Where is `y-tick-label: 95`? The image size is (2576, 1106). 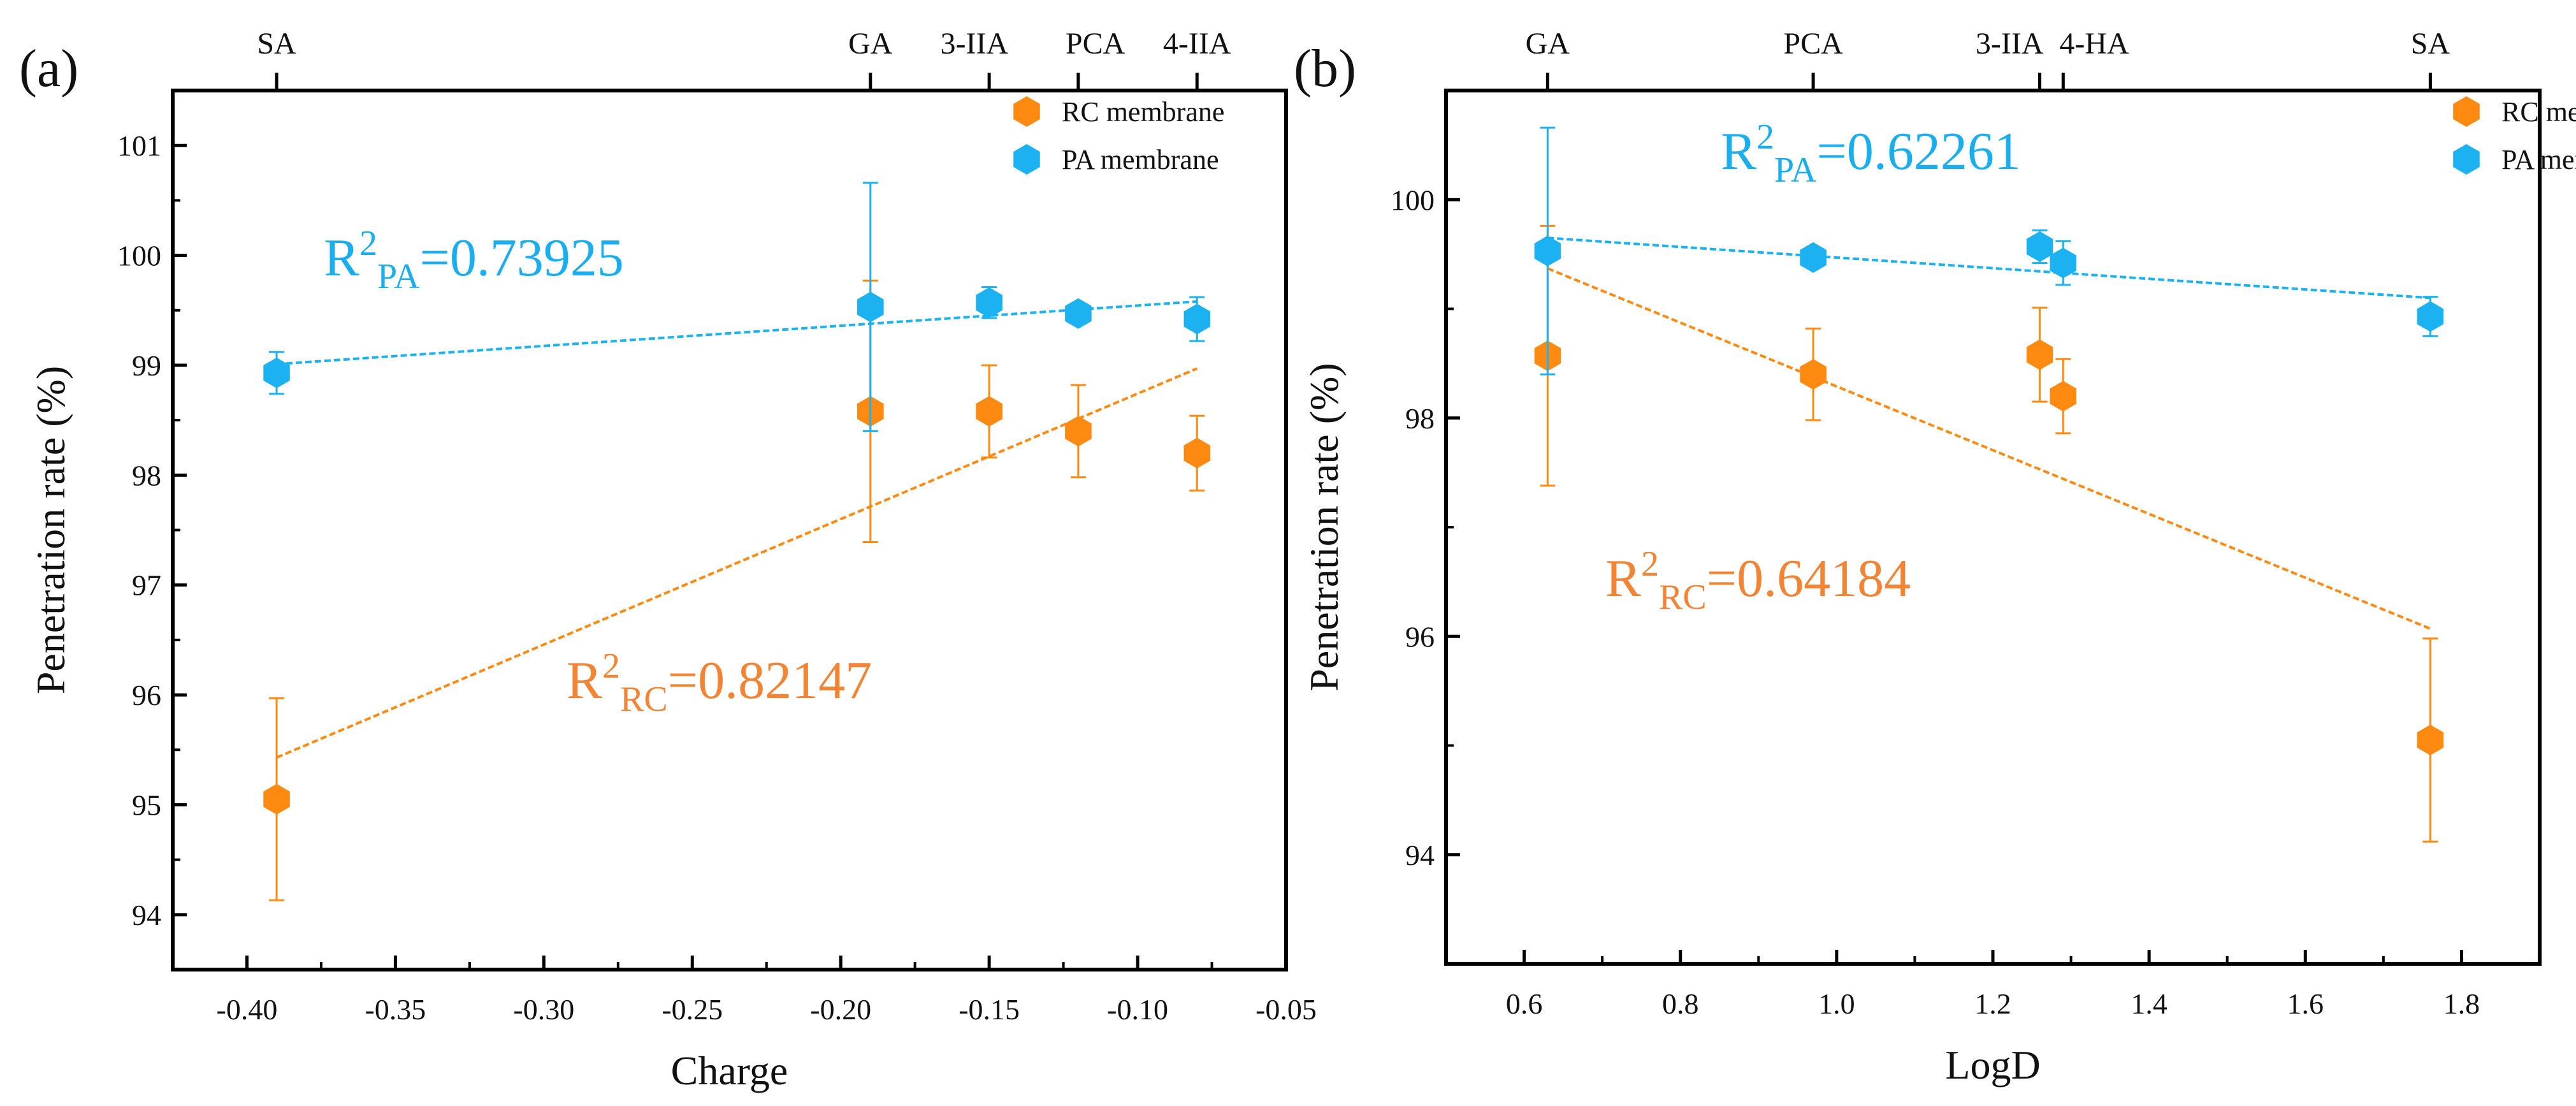
y-tick-label: 95 is located at coordinates (146, 805).